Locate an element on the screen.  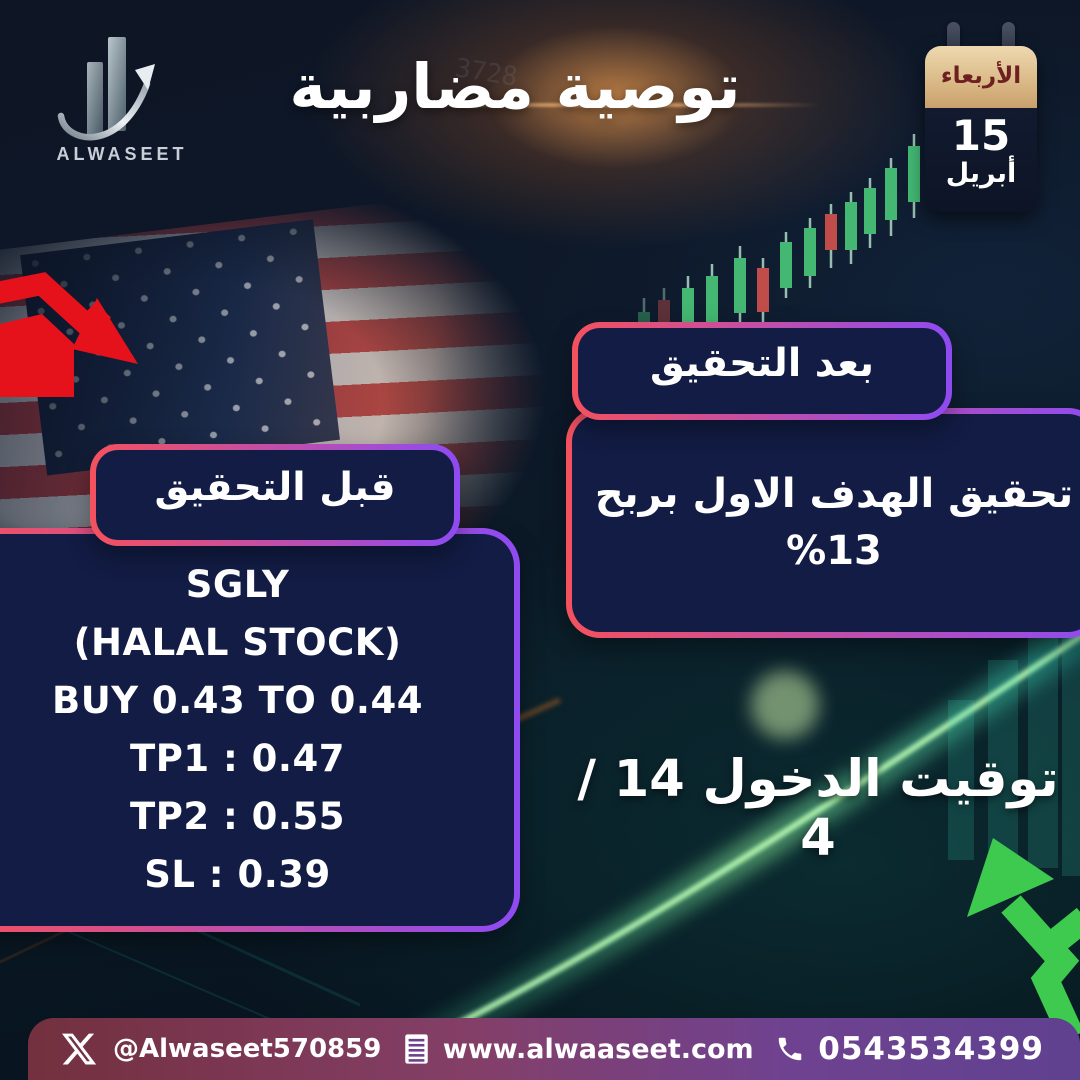
footer-phone: 0543534399 is located at coordinates (909, 1049).